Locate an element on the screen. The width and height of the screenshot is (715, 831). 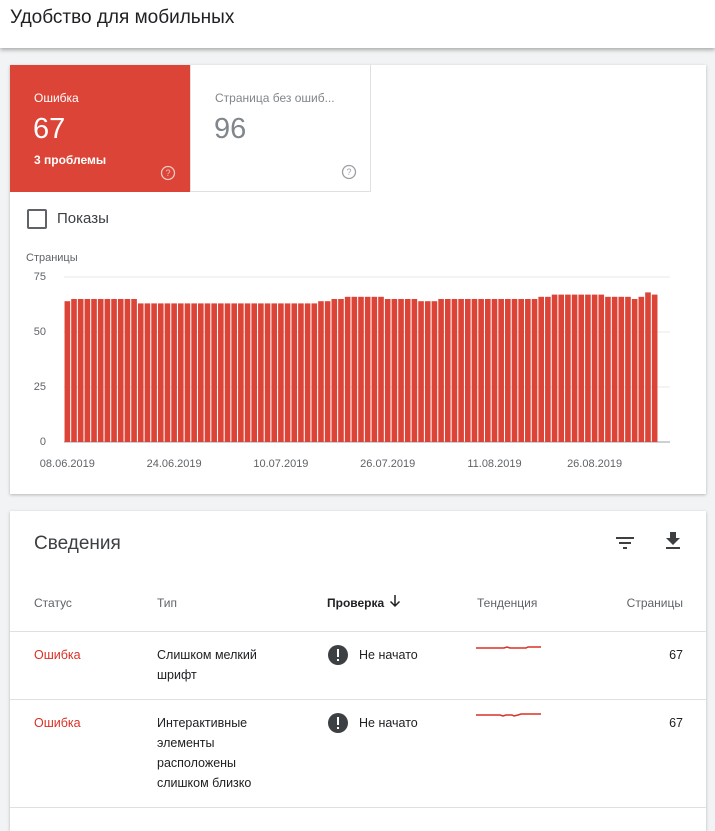
trend-sparkline is located at coordinates (508, 715).